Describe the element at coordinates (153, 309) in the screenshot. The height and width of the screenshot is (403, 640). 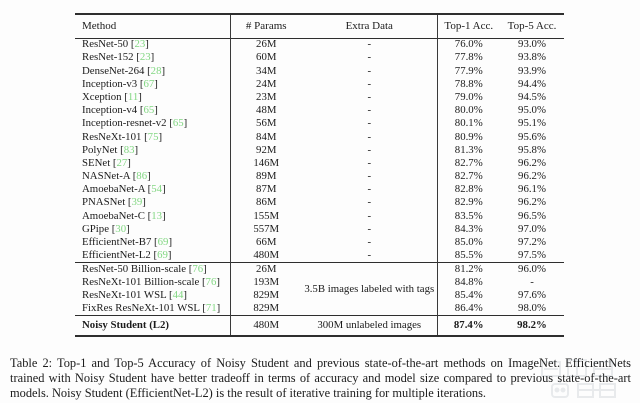
I see `method-cell: FixRes ResNeXt-101 WSL [71]` at that location.